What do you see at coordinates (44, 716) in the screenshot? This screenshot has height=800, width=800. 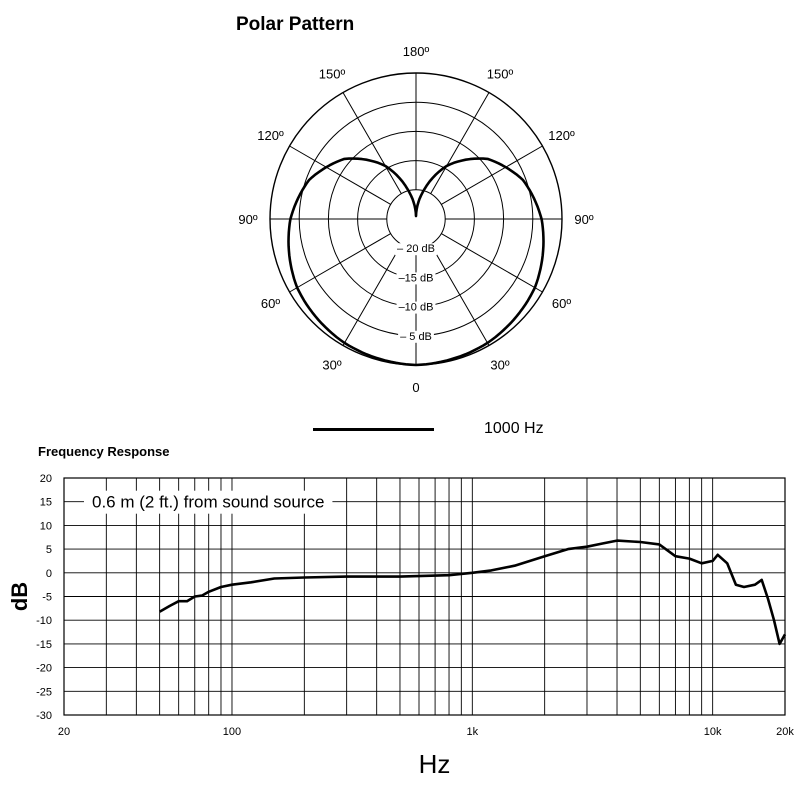 I see `freq-ytick-10: -30` at bounding box center [44, 716].